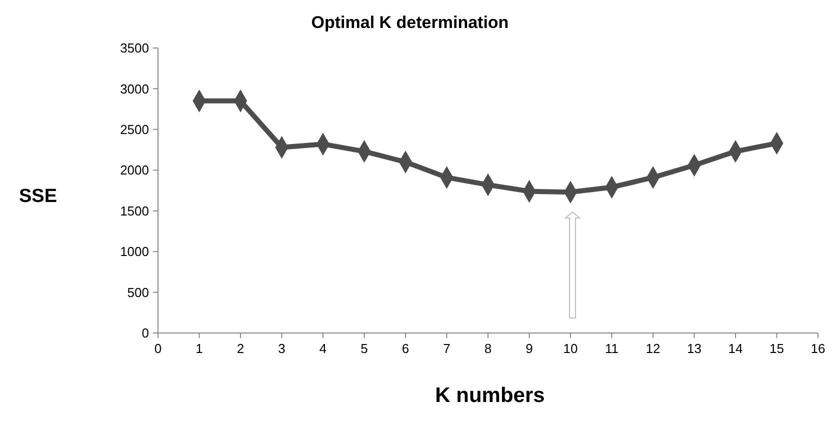  I want to click on x-tick-label: 1, so click(199, 348).